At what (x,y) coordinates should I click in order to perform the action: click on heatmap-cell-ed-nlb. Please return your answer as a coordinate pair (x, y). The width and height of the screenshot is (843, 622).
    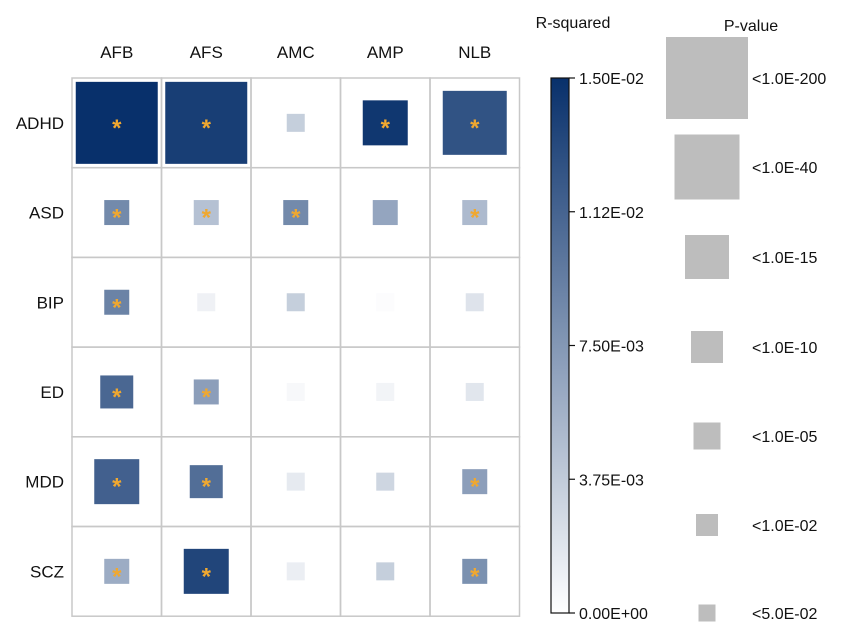
    Looking at the image, I should click on (474, 391).